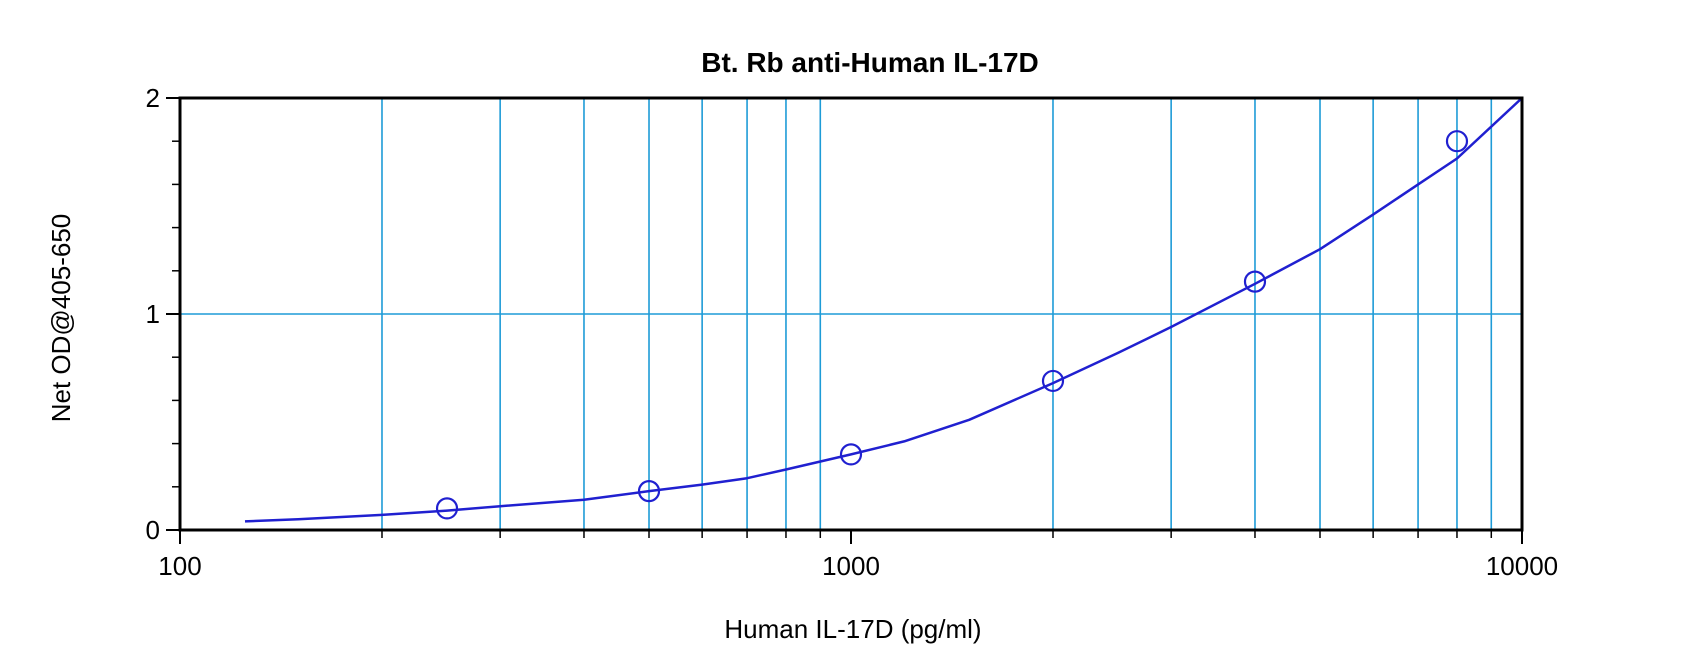  I want to click on chart-title: Bt. Rb anti-Human IL-17D, so click(870, 62).